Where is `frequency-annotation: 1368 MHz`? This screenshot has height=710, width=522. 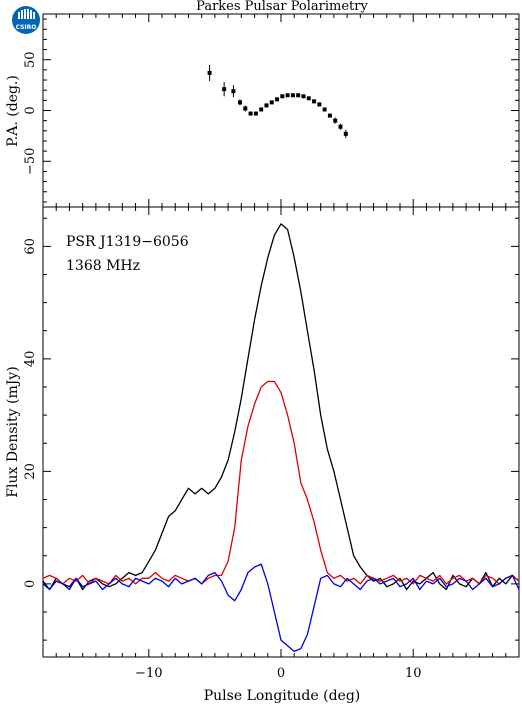 frequency-annotation: 1368 MHz is located at coordinates (103, 266).